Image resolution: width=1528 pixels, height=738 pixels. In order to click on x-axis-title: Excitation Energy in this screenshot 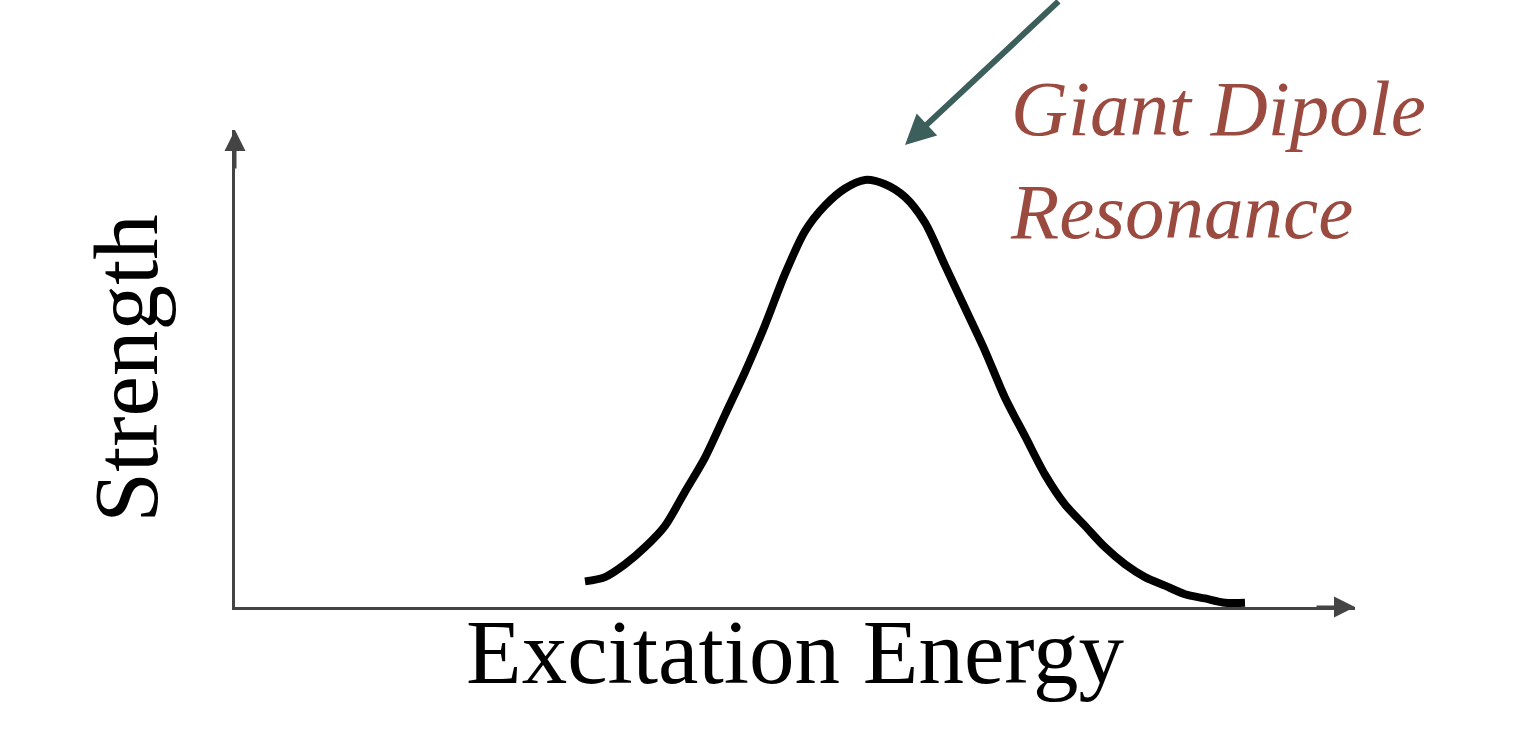, I will do `click(795, 652)`.